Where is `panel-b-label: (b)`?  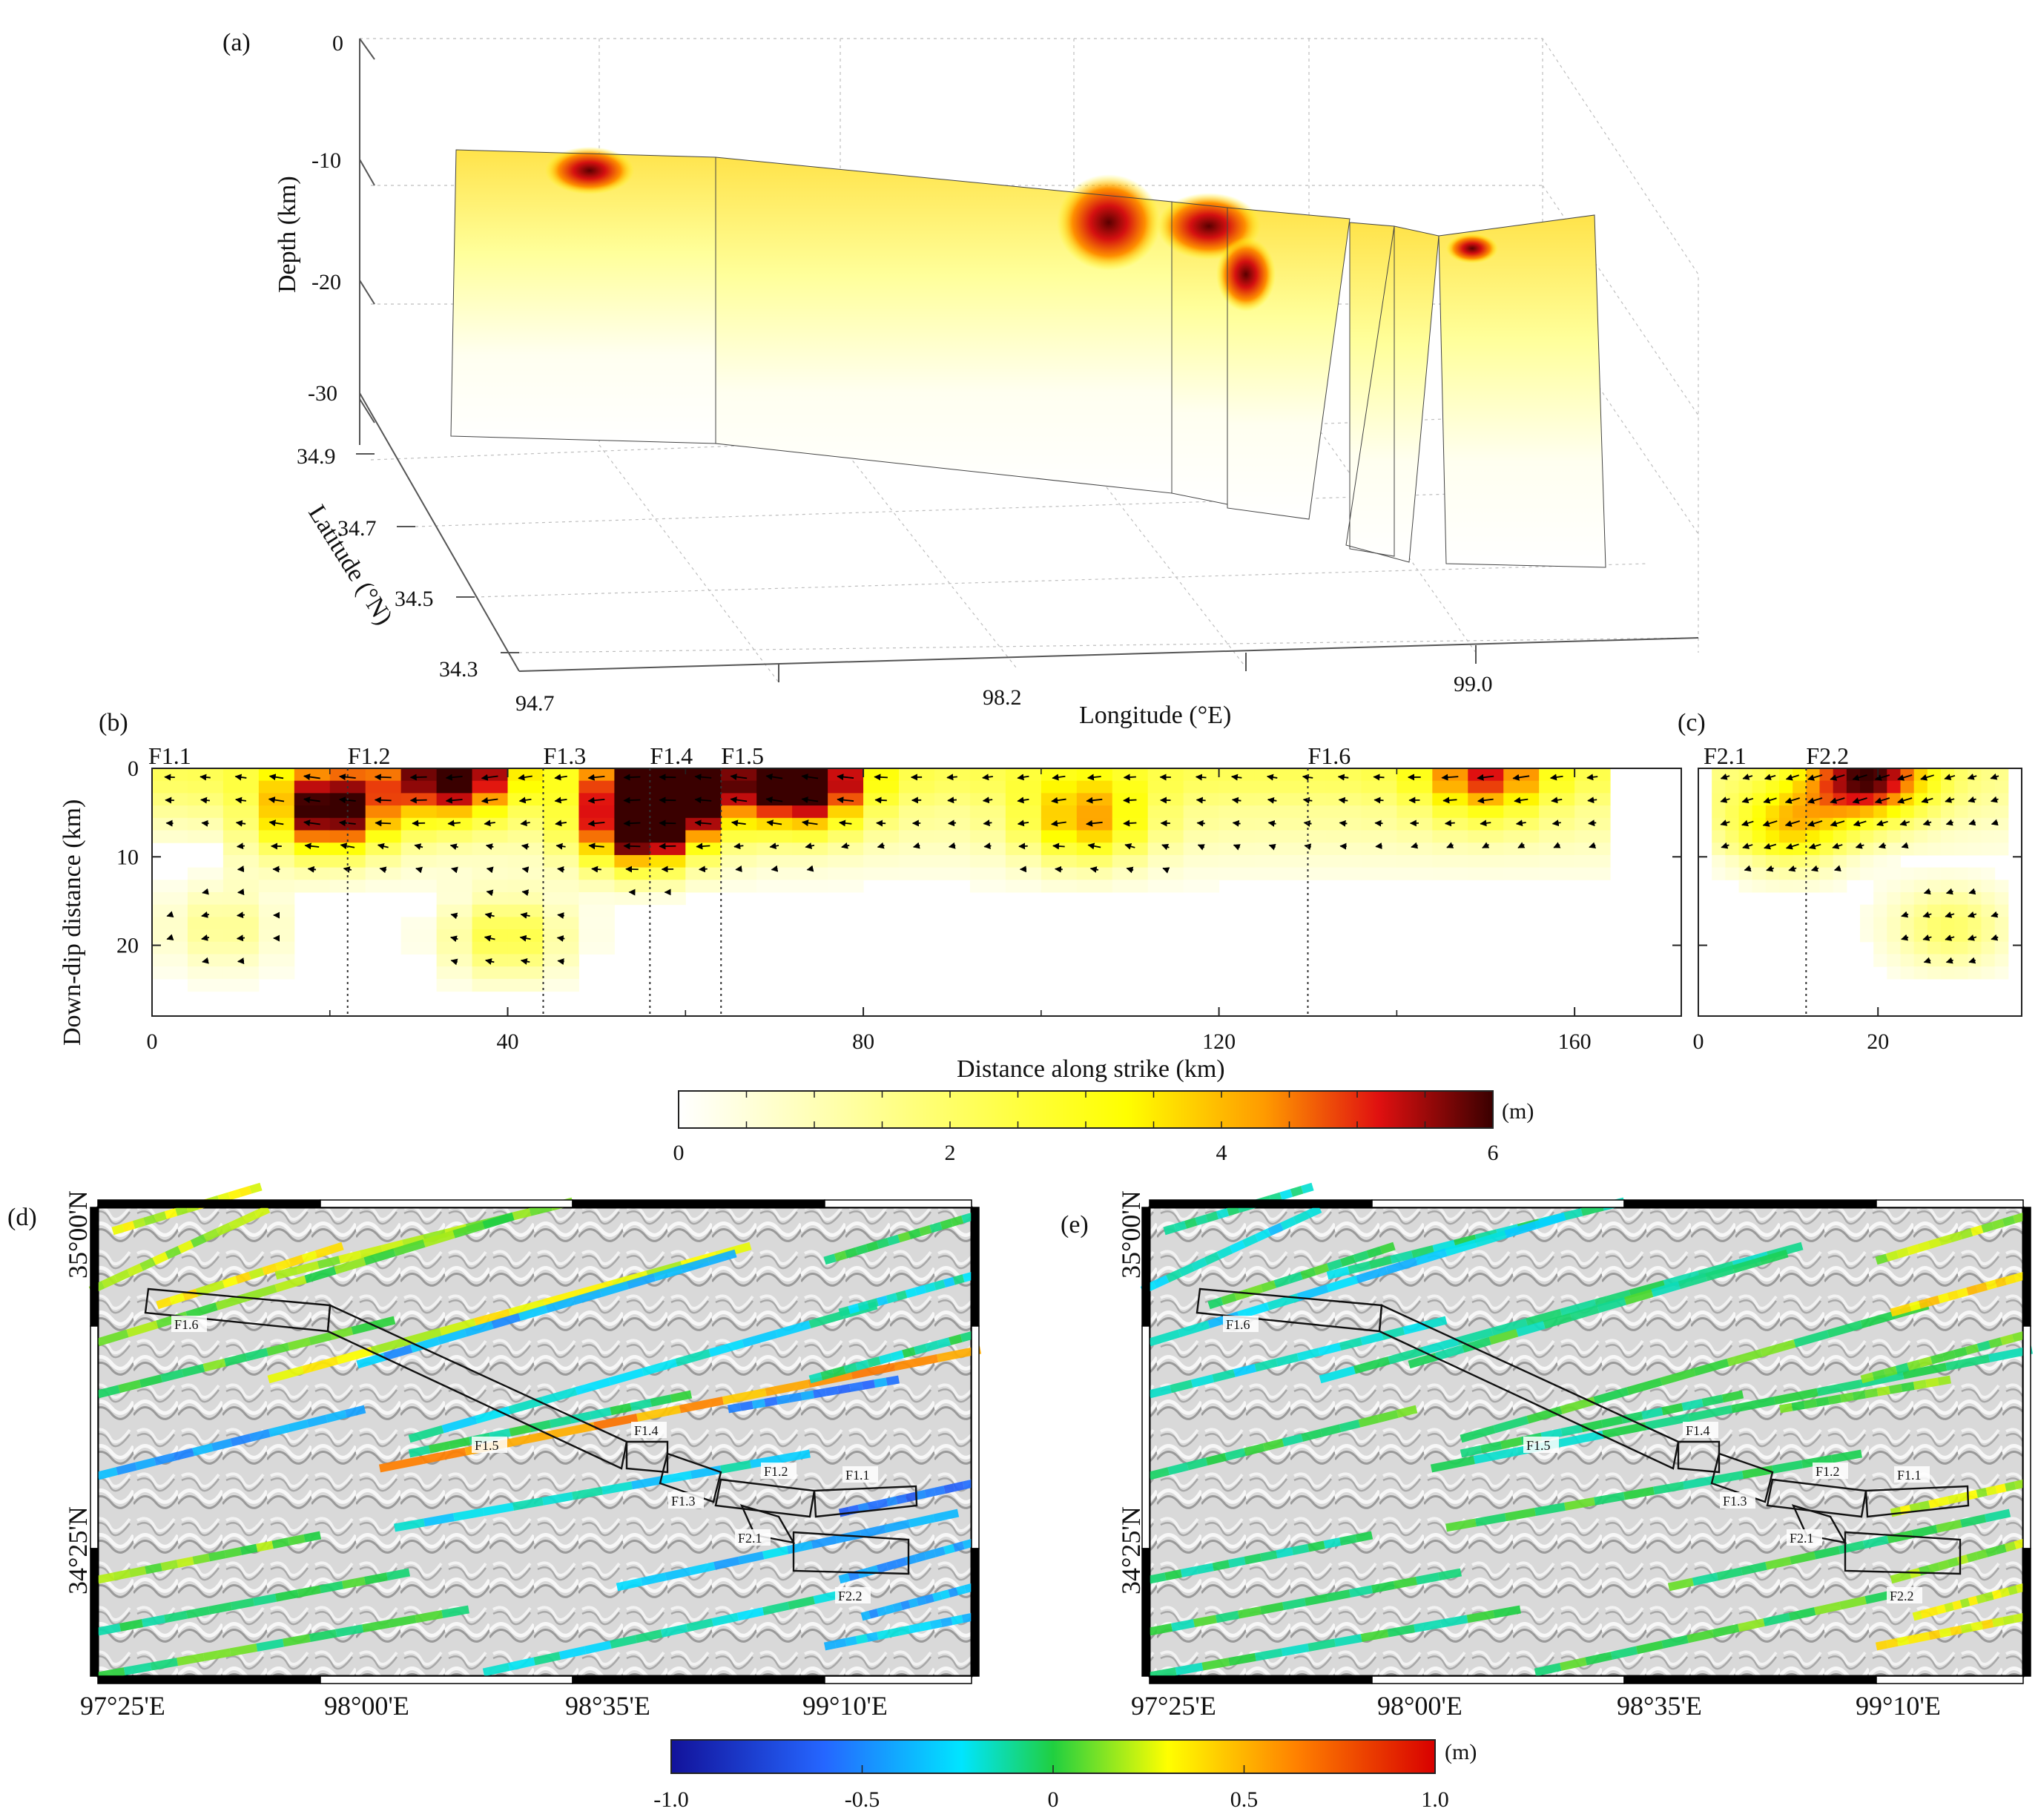
panel-b-label: (b) is located at coordinates (114, 722).